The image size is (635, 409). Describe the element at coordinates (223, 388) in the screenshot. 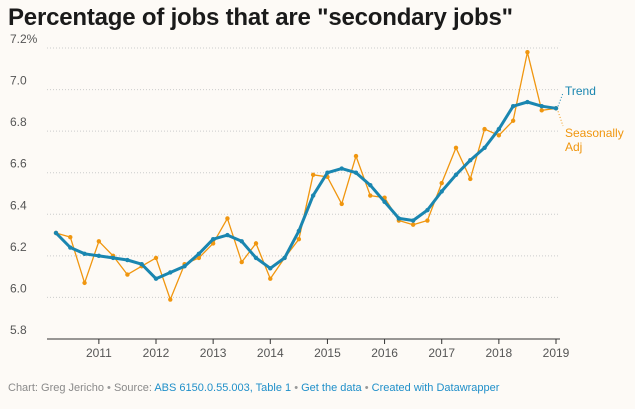

I see `source-link: ABS 6150.0.55.003, Table 1` at that location.